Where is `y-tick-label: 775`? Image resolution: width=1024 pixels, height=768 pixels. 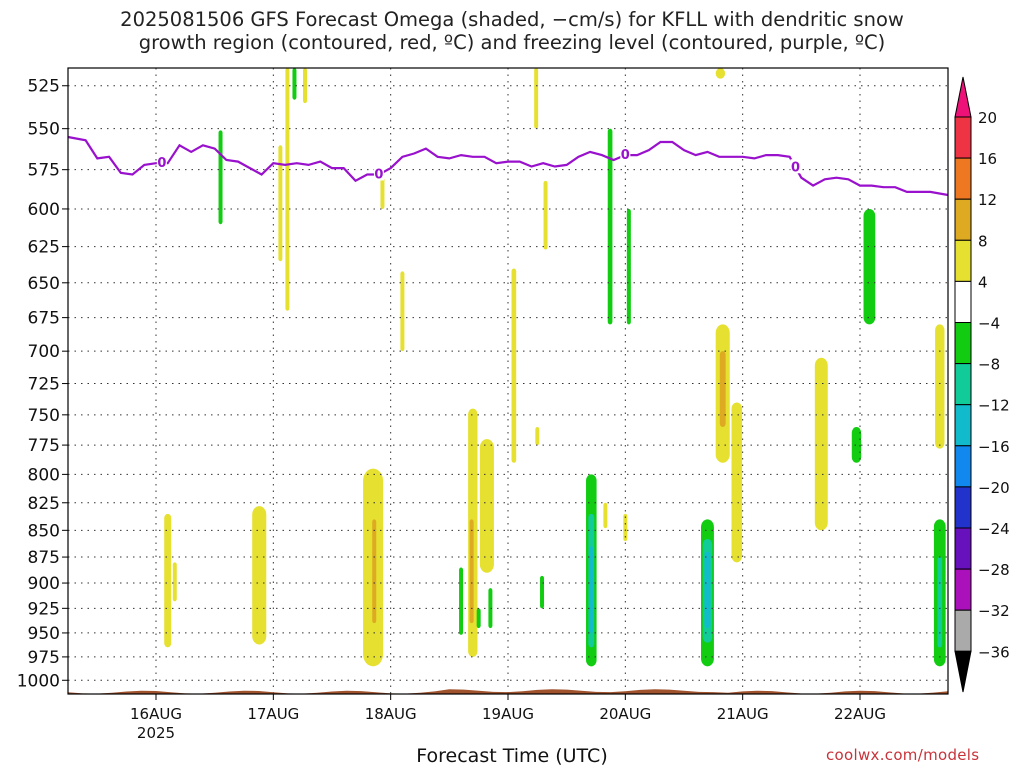
y-tick-label: 775 is located at coordinates (44, 446).